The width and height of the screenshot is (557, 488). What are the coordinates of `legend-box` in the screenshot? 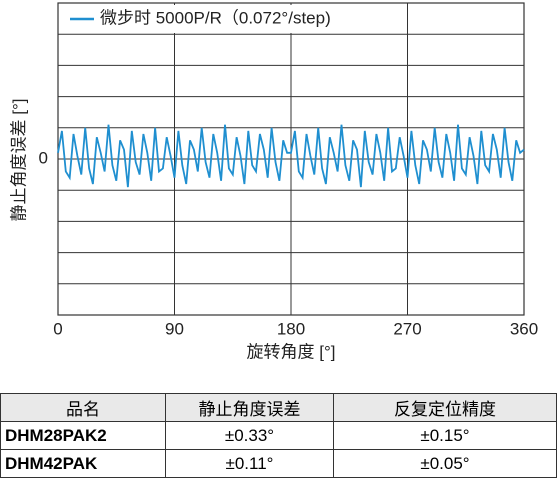 It's located at (220, 19).